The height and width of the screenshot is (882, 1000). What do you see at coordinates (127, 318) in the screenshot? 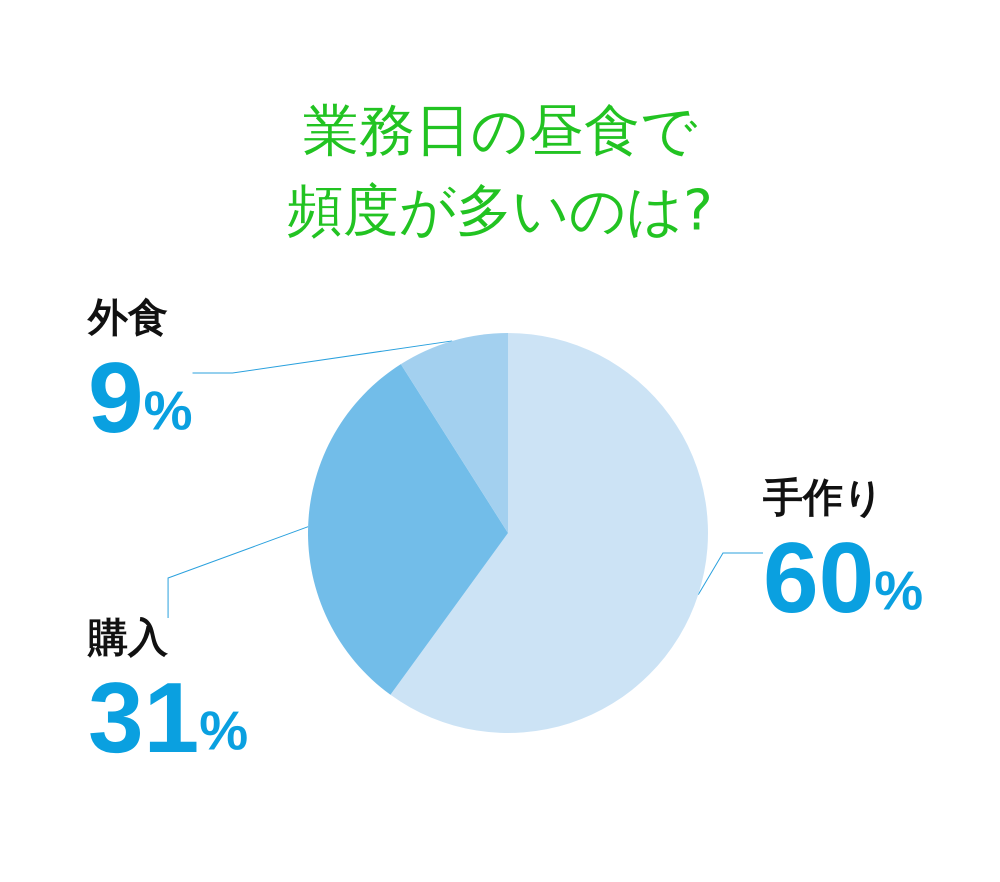
I see `slice-label: 外食` at bounding box center [127, 318].